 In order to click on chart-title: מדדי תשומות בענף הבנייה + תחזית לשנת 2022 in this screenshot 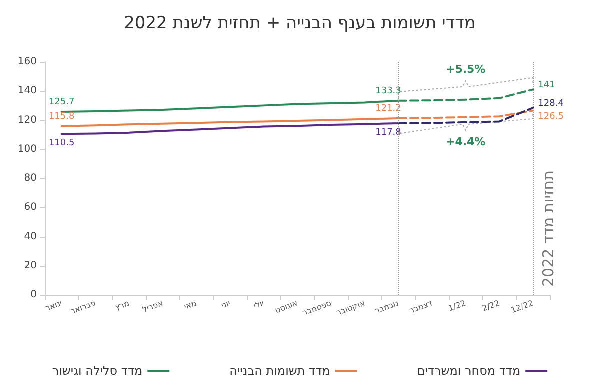, I will do `click(300, 24)`.